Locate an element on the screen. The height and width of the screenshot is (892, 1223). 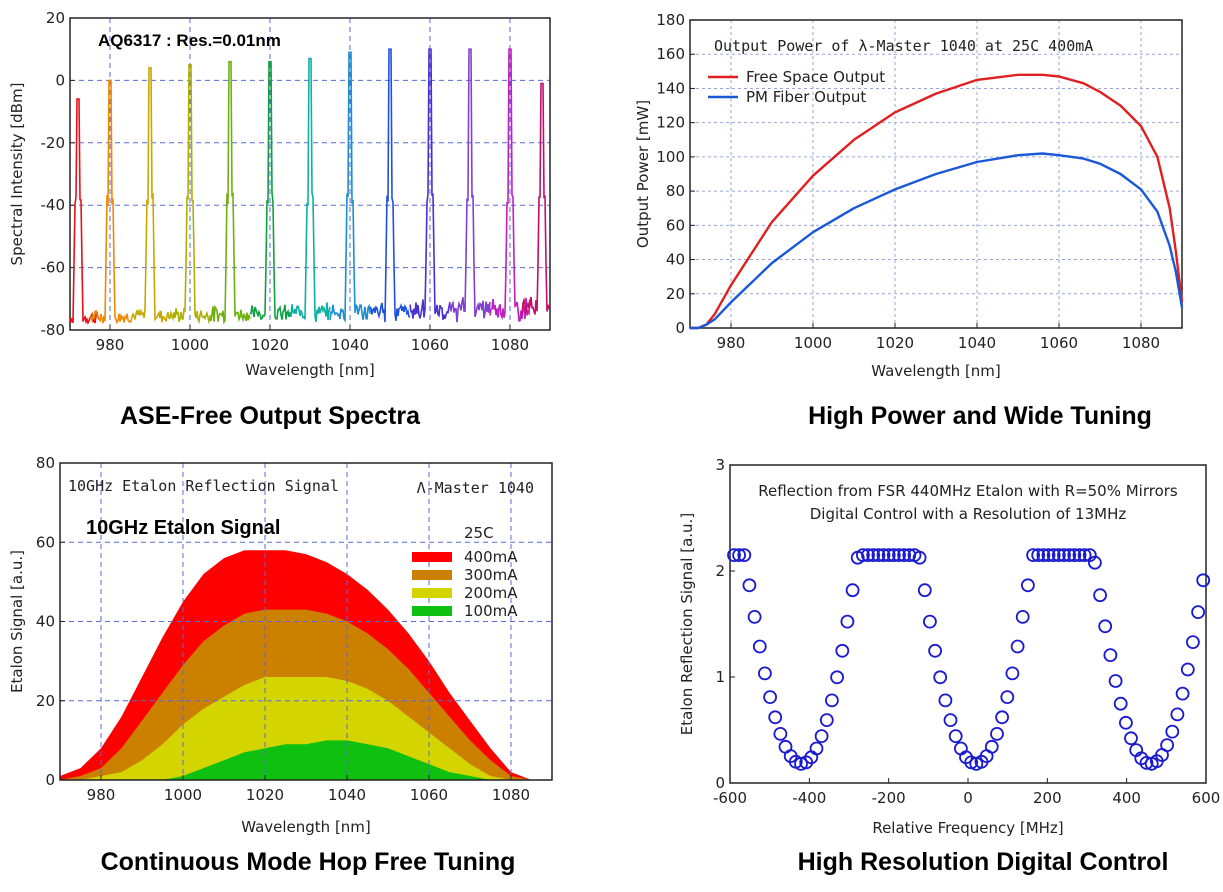
legend-label: Free Space Output is located at coordinates (815, 77).